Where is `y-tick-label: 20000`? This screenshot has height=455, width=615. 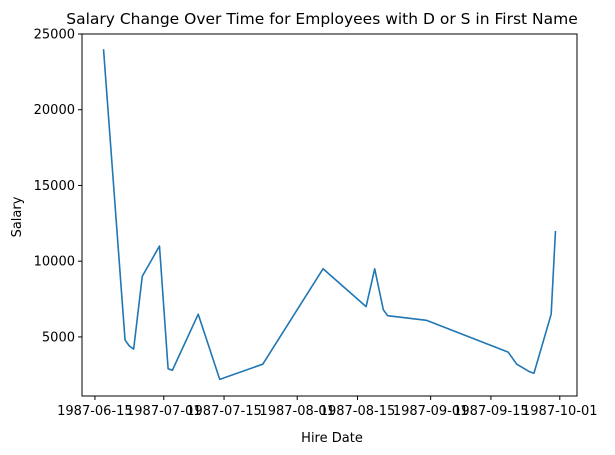
y-tick-label: 20000 is located at coordinates (54, 110).